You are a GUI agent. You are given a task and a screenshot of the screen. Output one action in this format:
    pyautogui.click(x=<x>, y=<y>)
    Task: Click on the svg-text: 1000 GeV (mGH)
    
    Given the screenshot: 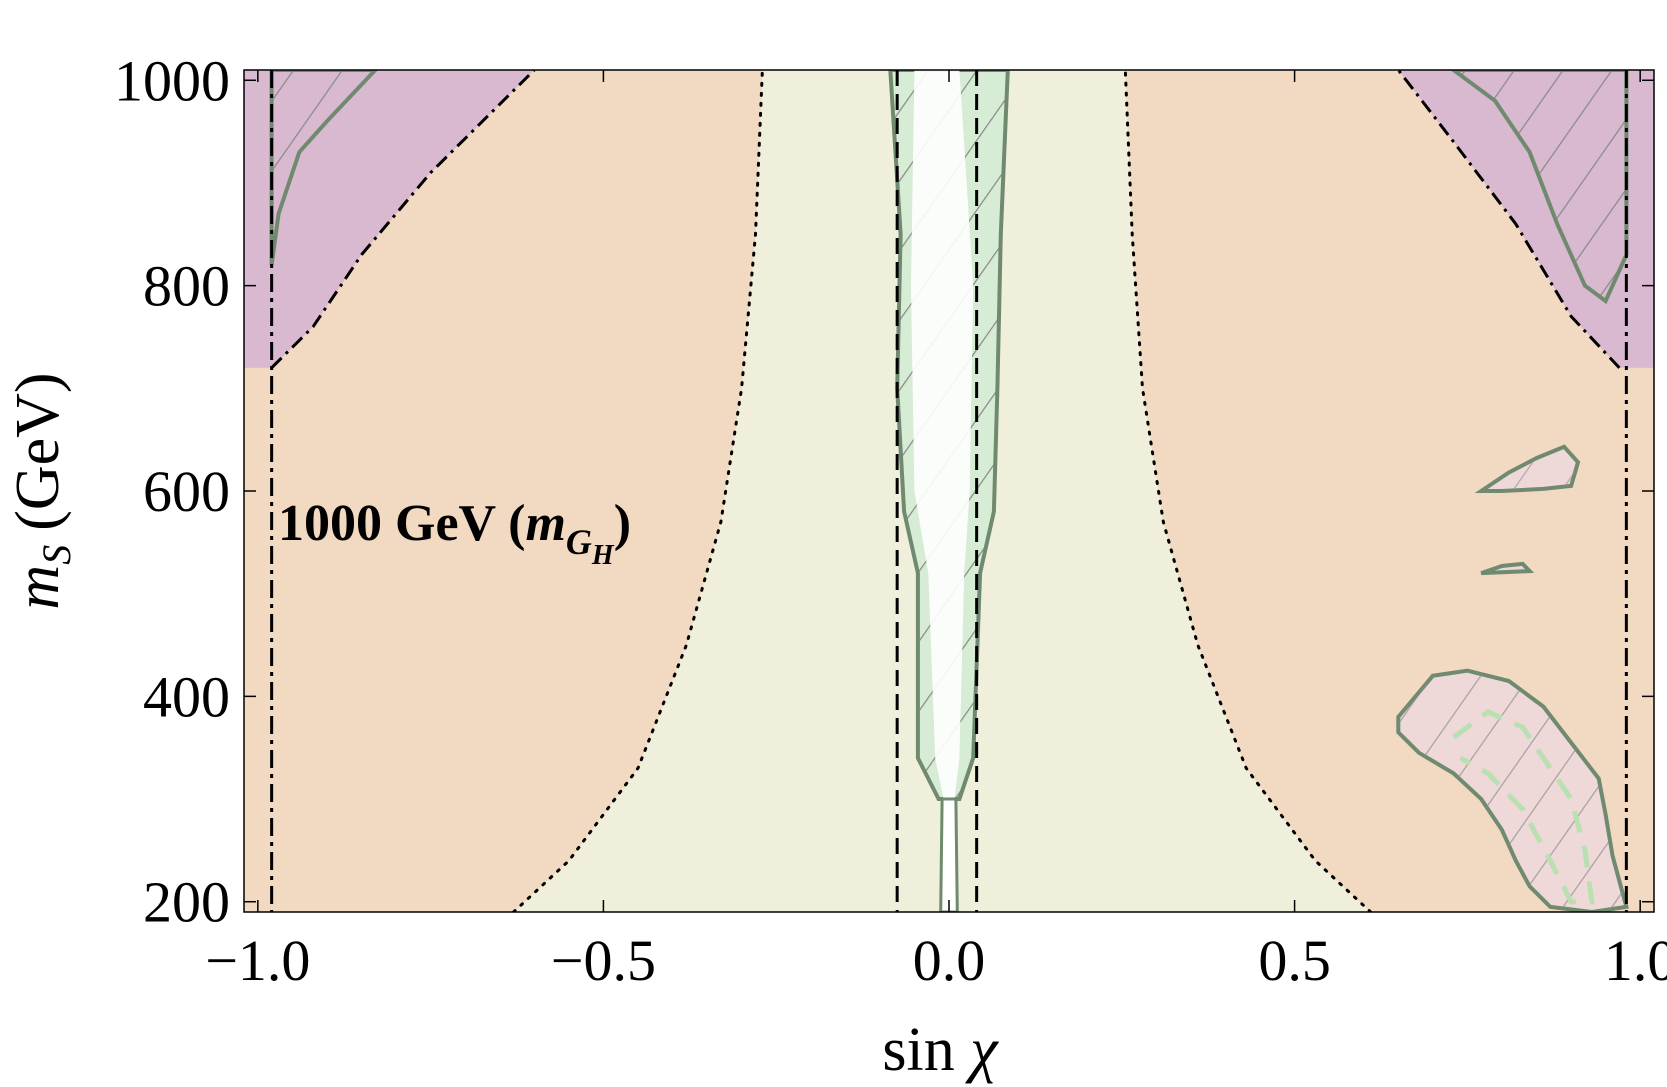 What is the action you would take?
    pyautogui.click(x=454, y=533)
    